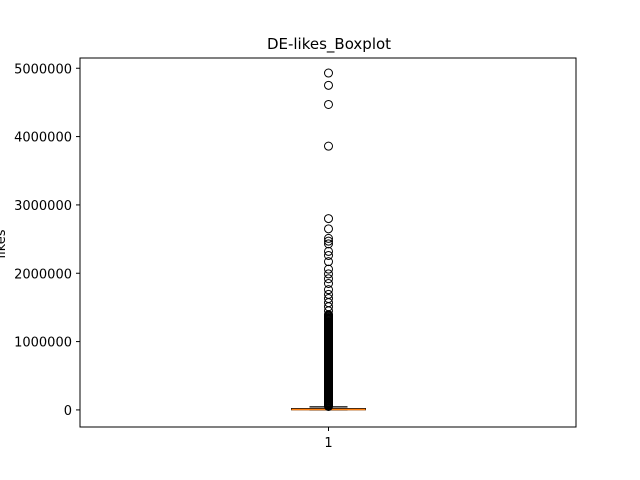 The height and width of the screenshot is (480, 640). I want to click on y-tick-label: 1000000, so click(43, 343).